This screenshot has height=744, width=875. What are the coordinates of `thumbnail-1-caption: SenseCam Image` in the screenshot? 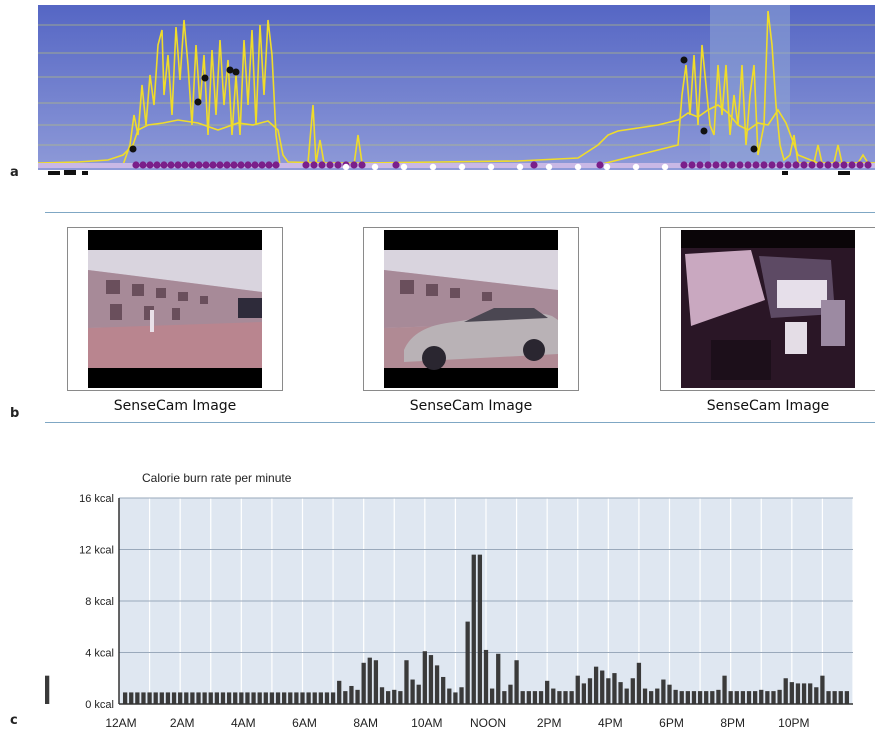 It's located at (175, 406).